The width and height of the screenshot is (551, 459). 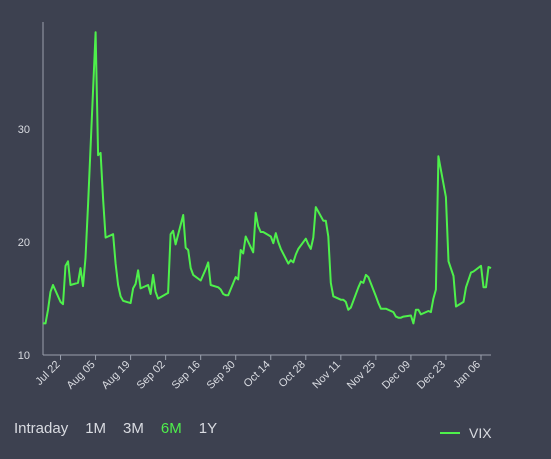 What do you see at coordinates (151, 375) in the screenshot?
I see `x-tick-label: Sep 02` at bounding box center [151, 375].